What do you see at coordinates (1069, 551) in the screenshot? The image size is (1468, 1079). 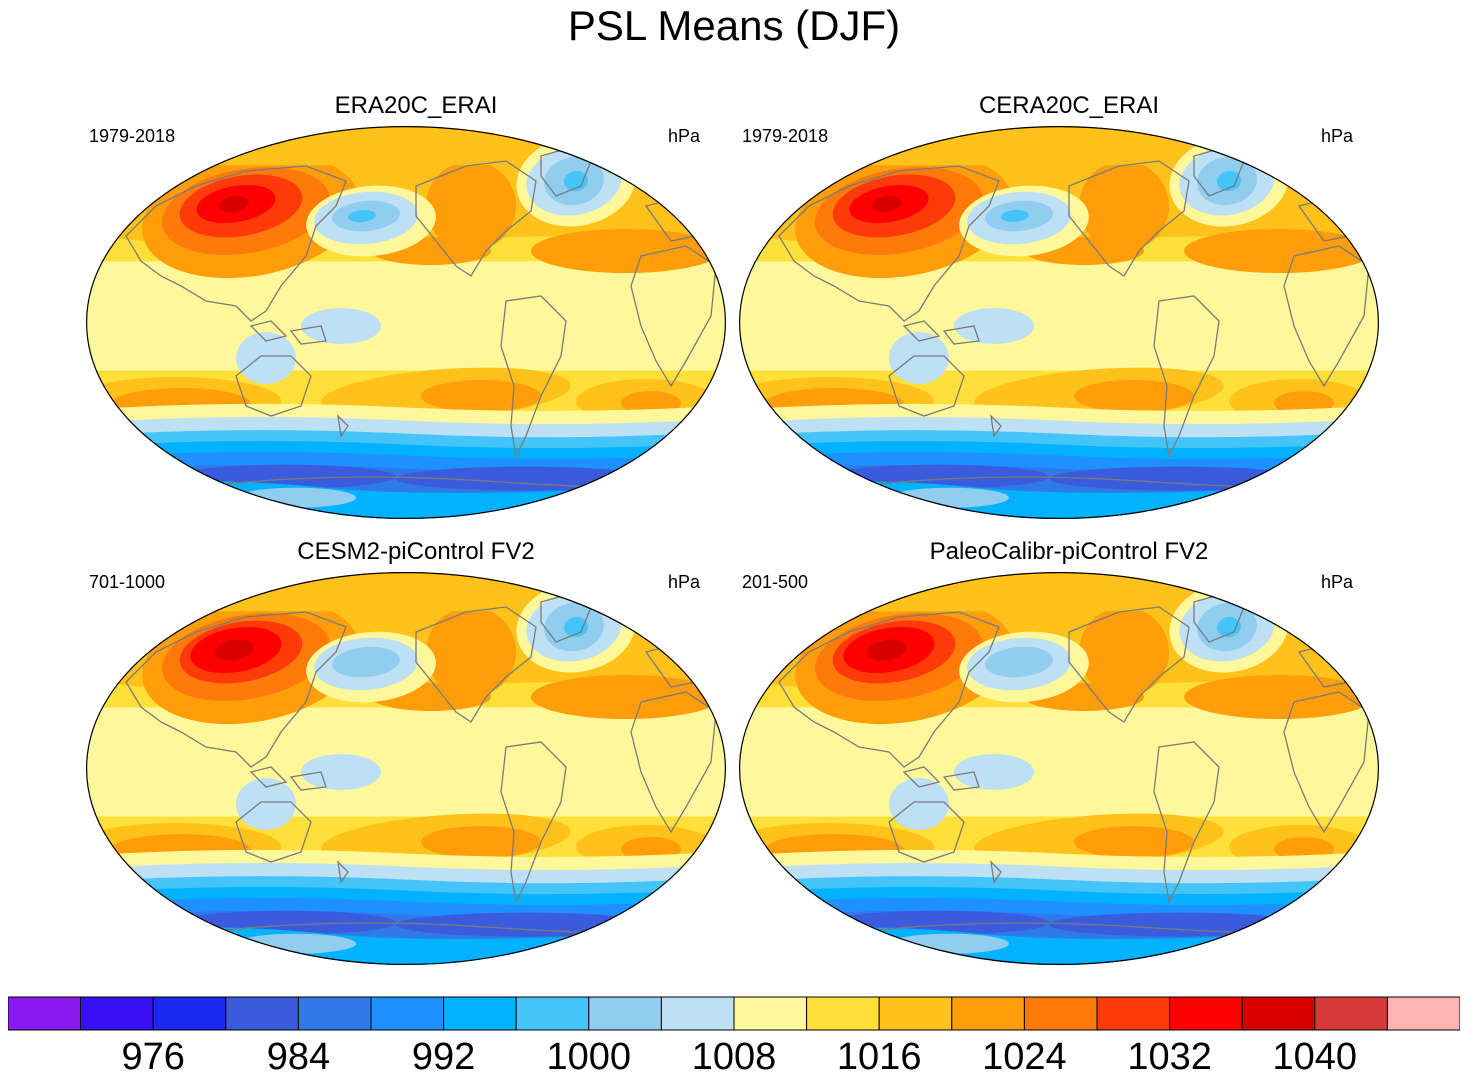 I see `panel-title: PaleoCalibr-piControl FV2` at bounding box center [1069, 551].